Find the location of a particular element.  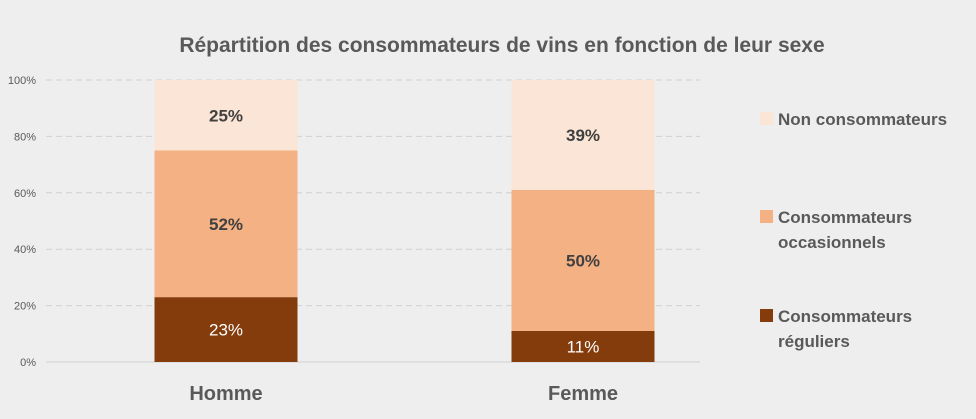

y-tick-label: 20% is located at coordinates (25, 307).